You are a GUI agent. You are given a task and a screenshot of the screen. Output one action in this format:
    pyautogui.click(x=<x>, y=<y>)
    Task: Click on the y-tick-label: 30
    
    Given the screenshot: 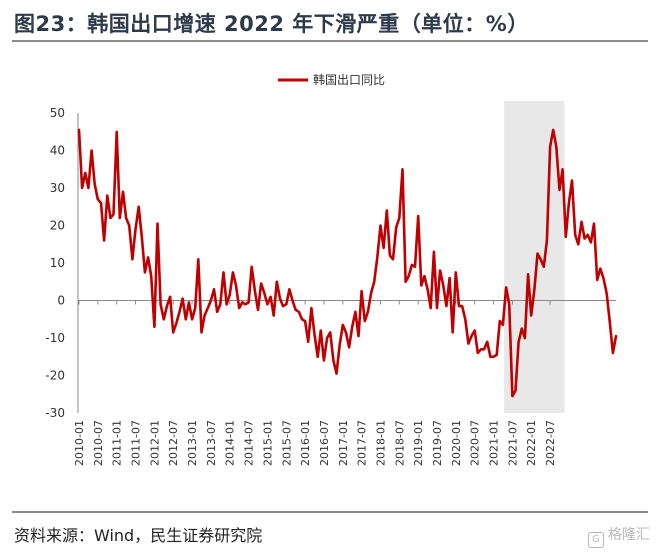 What is the action you would take?
    pyautogui.click(x=57, y=188)
    